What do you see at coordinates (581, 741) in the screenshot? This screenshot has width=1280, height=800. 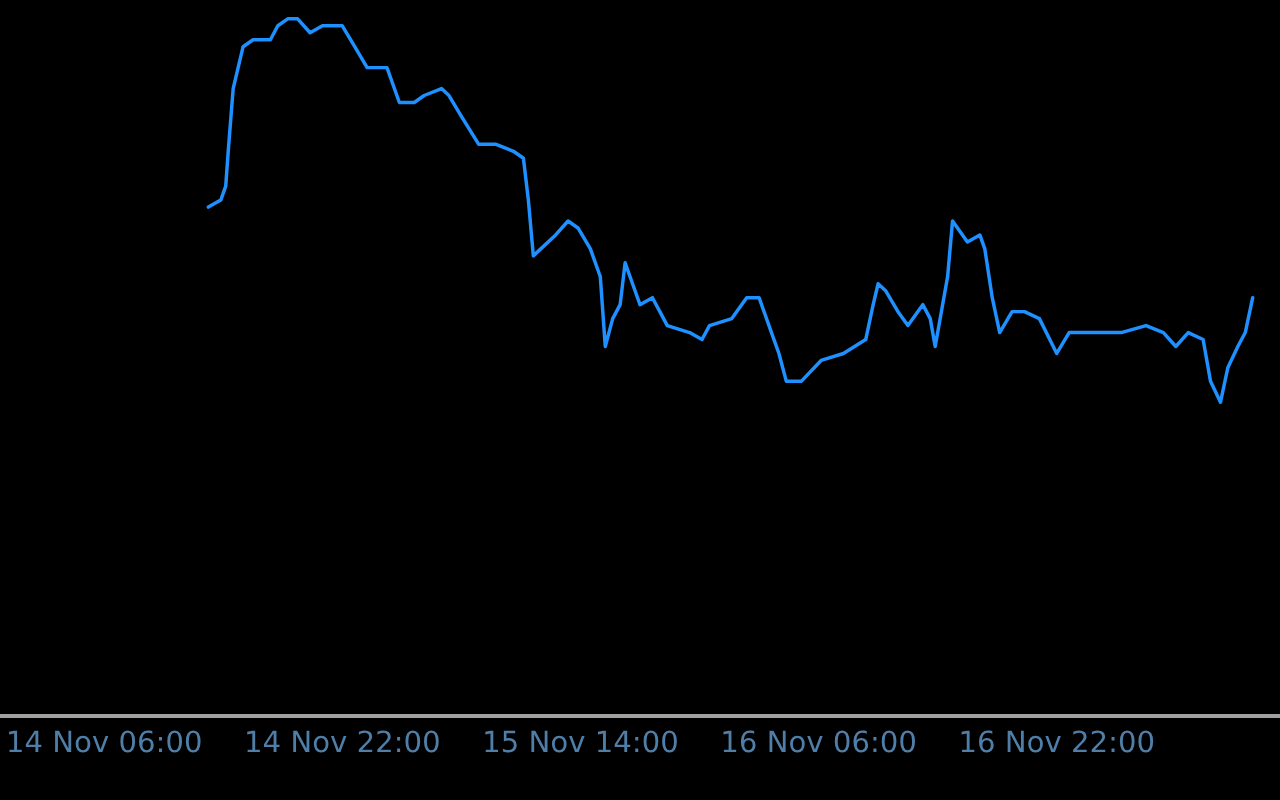 I see `x-tick-label: 15 Nov 14:00` at bounding box center [581, 741].